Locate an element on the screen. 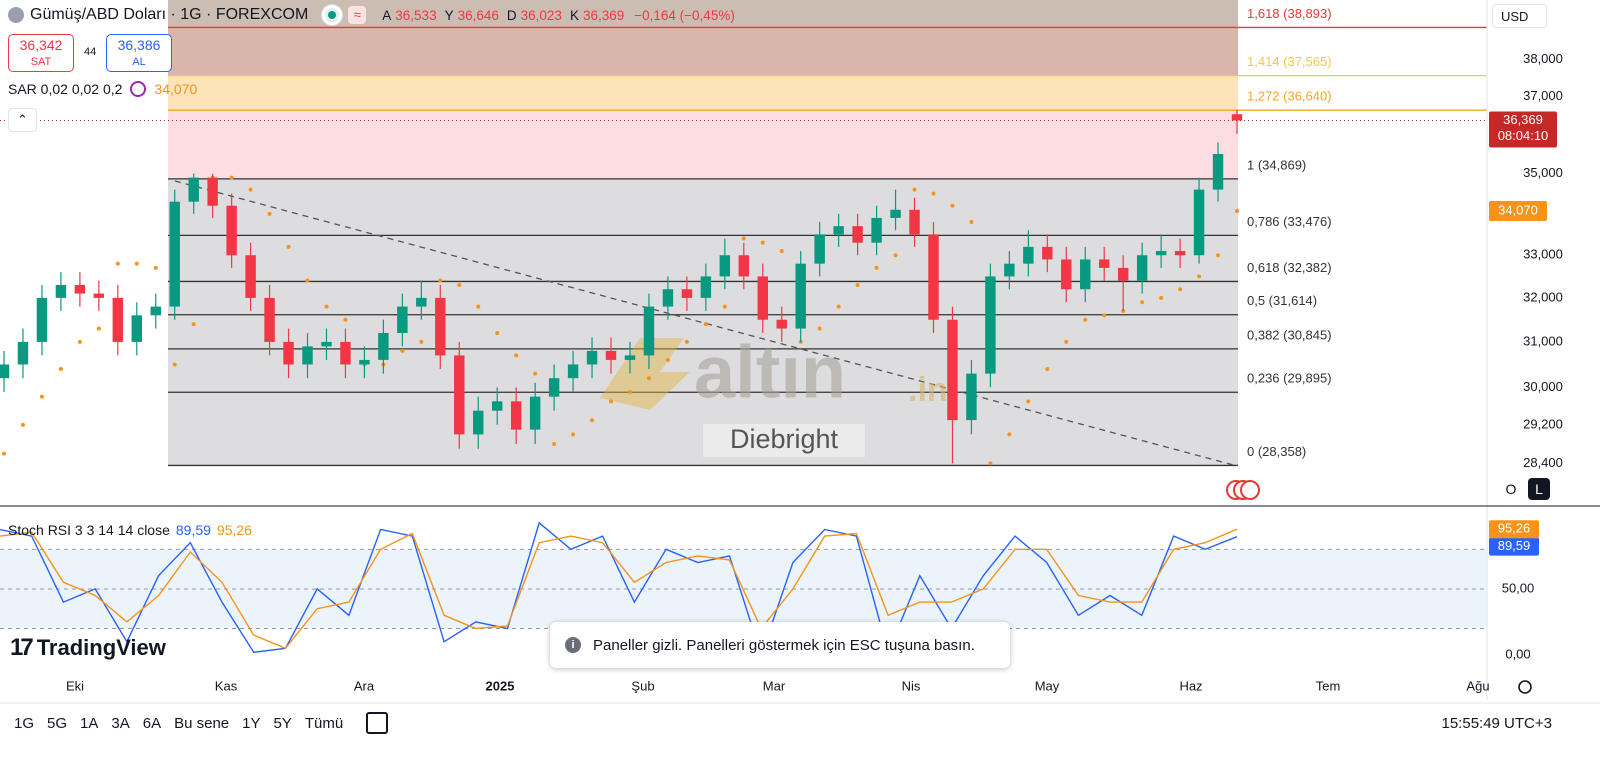 The width and height of the screenshot is (1600, 762). sell-label: SAT is located at coordinates (41, 62).